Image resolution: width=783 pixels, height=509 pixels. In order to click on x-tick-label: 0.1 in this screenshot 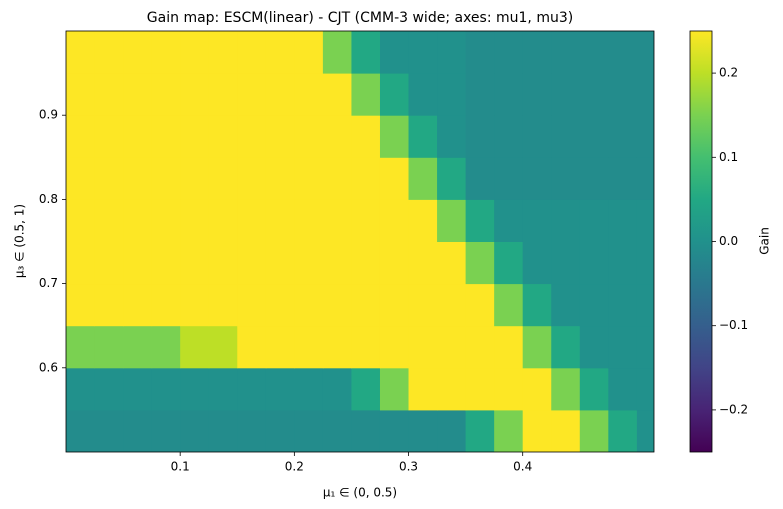, I will do `click(180, 467)`.